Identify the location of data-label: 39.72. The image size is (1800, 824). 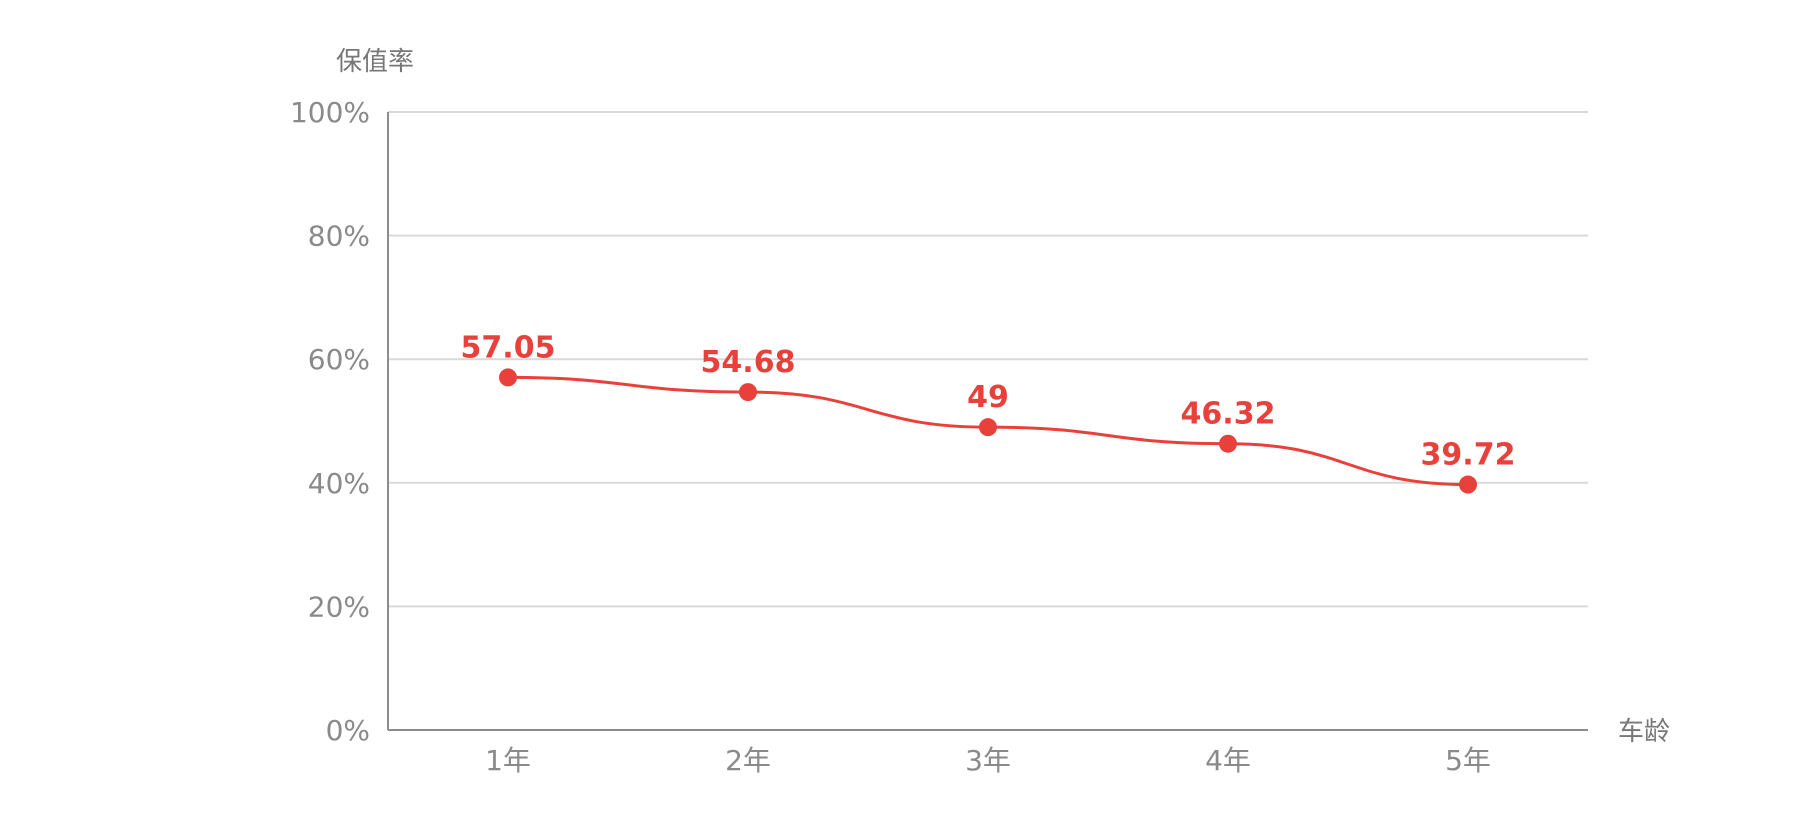
(1468, 455).